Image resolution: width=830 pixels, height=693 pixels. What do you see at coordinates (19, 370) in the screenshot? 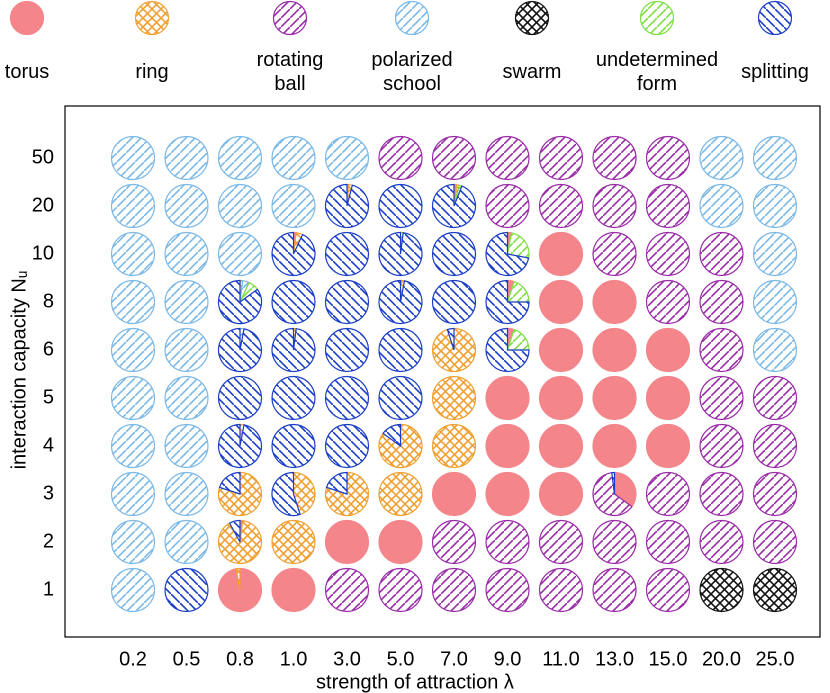
I see `y-axis-label: interaction capacity Nᵤ` at bounding box center [19, 370].